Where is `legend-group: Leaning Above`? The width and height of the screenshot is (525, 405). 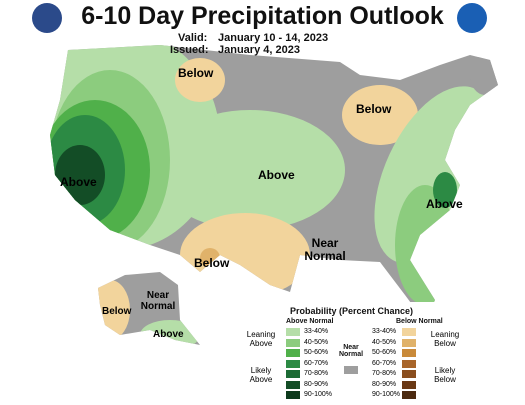 legend-group: Leaning Above is located at coordinates (261, 339).